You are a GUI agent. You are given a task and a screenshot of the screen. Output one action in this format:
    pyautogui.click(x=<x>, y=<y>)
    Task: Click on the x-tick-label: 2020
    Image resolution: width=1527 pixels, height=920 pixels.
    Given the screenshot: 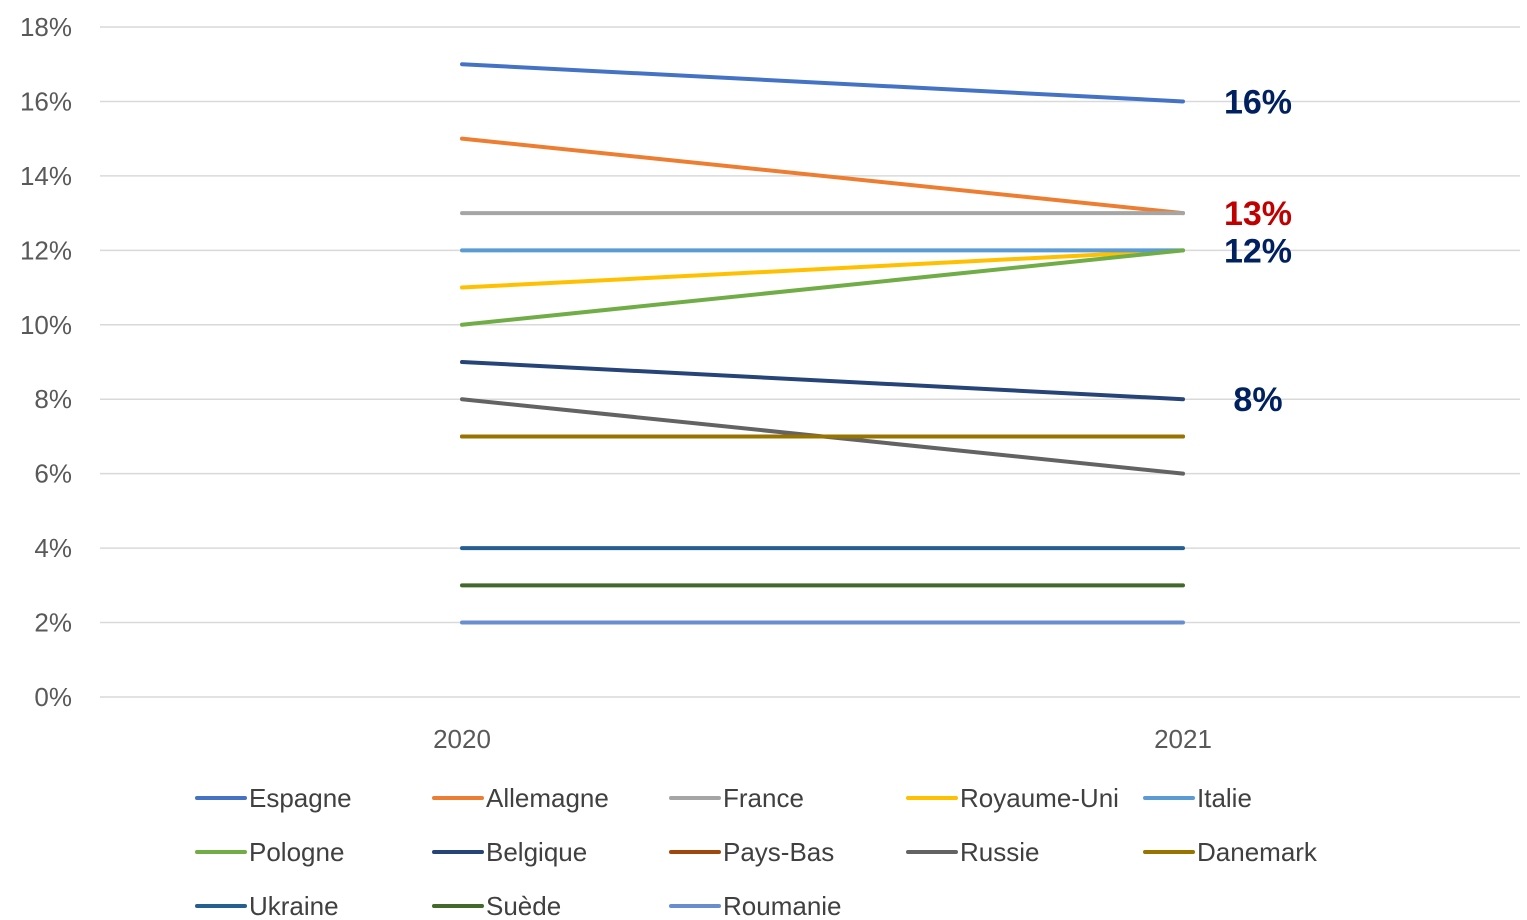 What is the action you would take?
    pyautogui.click(x=462, y=739)
    